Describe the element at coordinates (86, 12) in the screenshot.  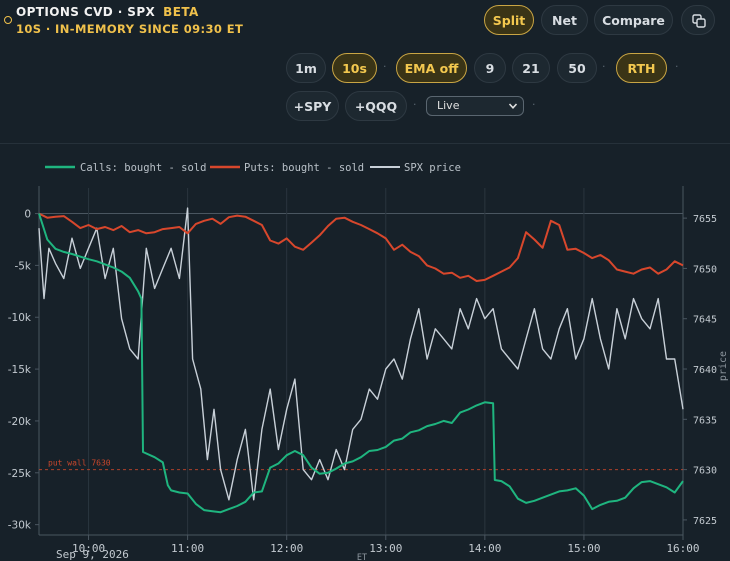
I see `title-text: OPTIONS CVD · SPX` at that location.